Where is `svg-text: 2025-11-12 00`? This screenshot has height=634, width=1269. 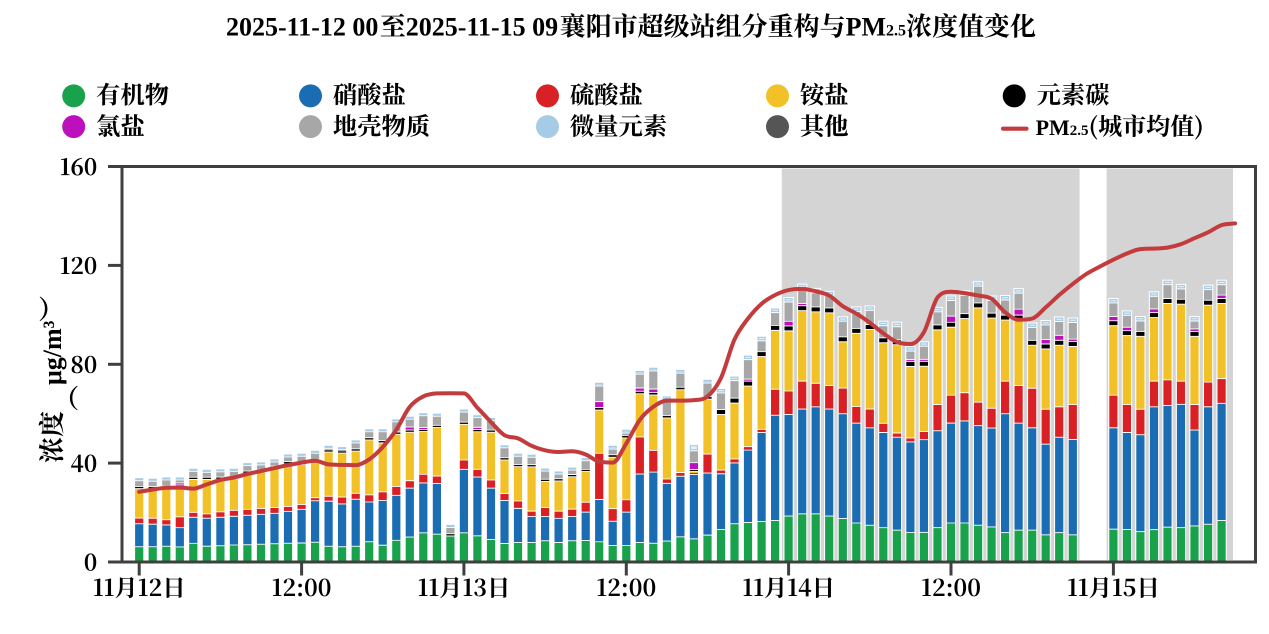
svg-text: 2025-11-12 00 is located at coordinates (302, 26).